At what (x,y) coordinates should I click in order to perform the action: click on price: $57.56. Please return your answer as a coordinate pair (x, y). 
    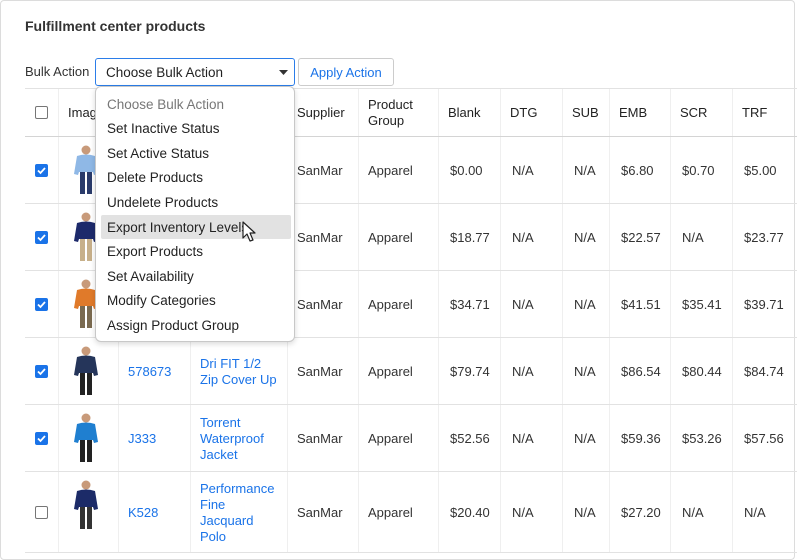
    Looking at the image, I should click on (764, 438).